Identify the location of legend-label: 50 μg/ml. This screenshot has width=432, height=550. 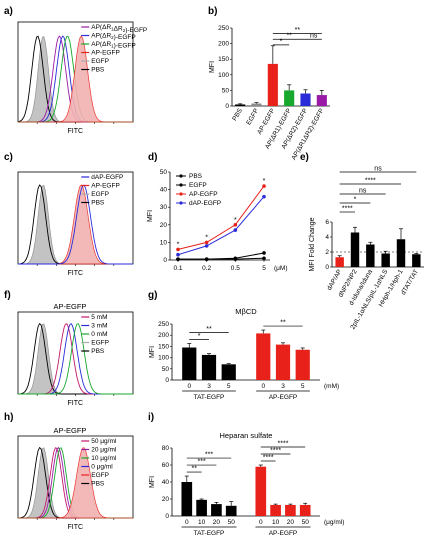
(104, 441).